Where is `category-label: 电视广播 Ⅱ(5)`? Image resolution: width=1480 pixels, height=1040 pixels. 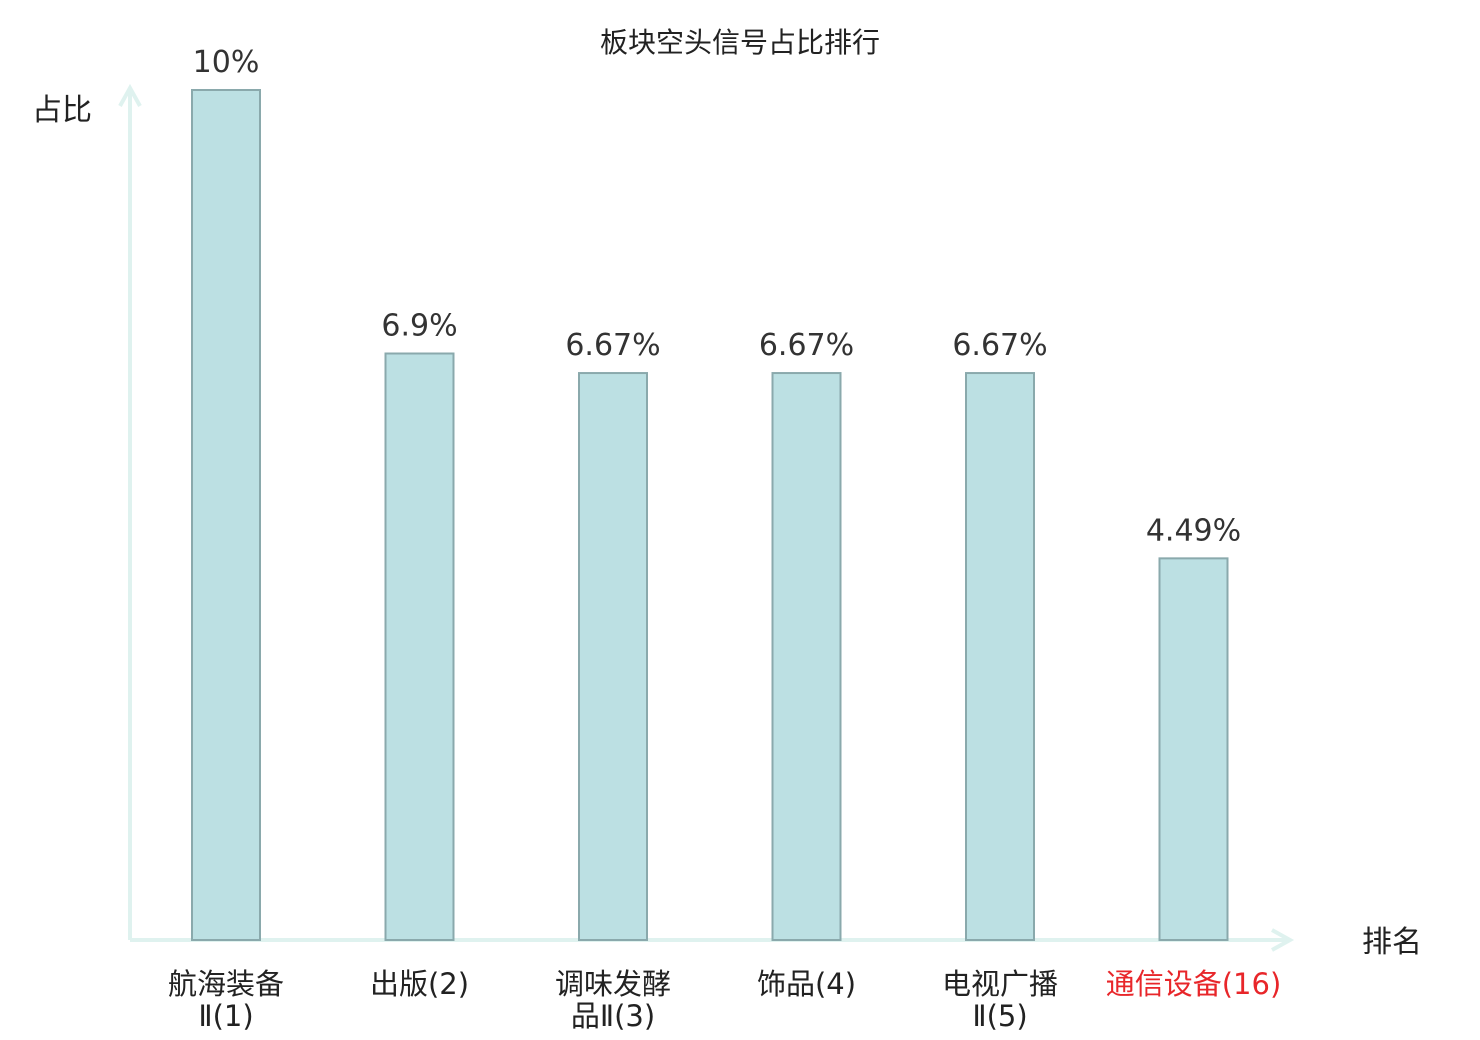
category-label: 电视广播 Ⅱ(5) is located at coordinates (1000, 1000).